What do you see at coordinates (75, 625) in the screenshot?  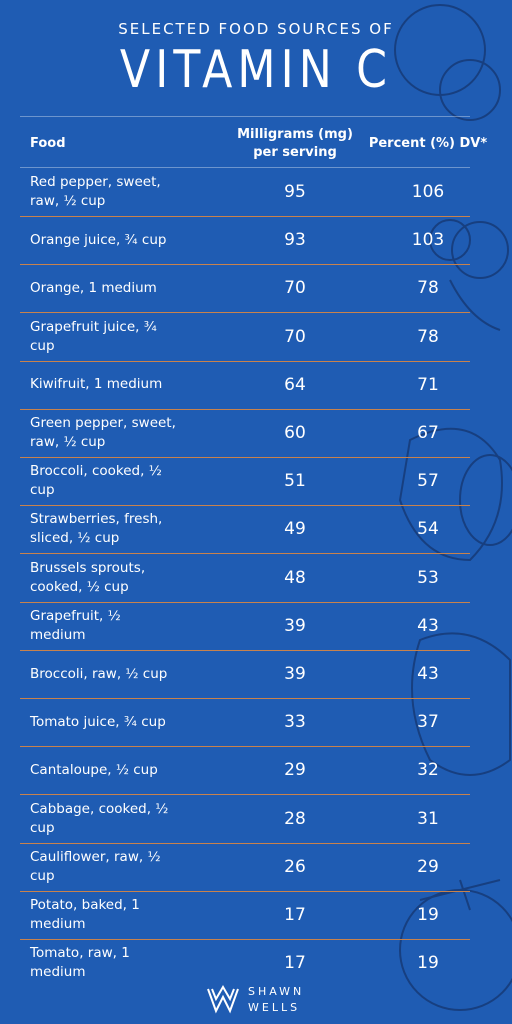 I see `food-cell: Grapefruit, ½ medium` at bounding box center [75, 625].